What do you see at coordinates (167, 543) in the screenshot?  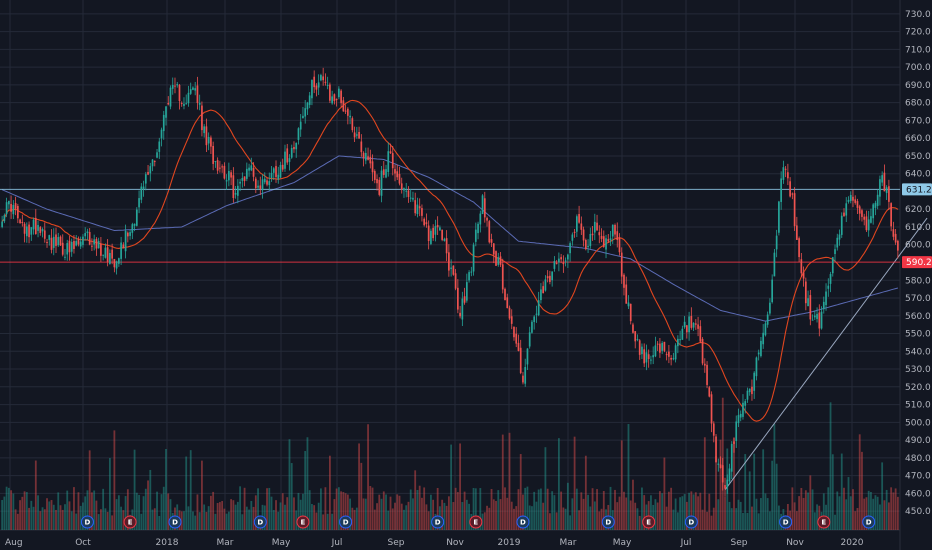 I see `x-tick-label: 2018` at bounding box center [167, 543].